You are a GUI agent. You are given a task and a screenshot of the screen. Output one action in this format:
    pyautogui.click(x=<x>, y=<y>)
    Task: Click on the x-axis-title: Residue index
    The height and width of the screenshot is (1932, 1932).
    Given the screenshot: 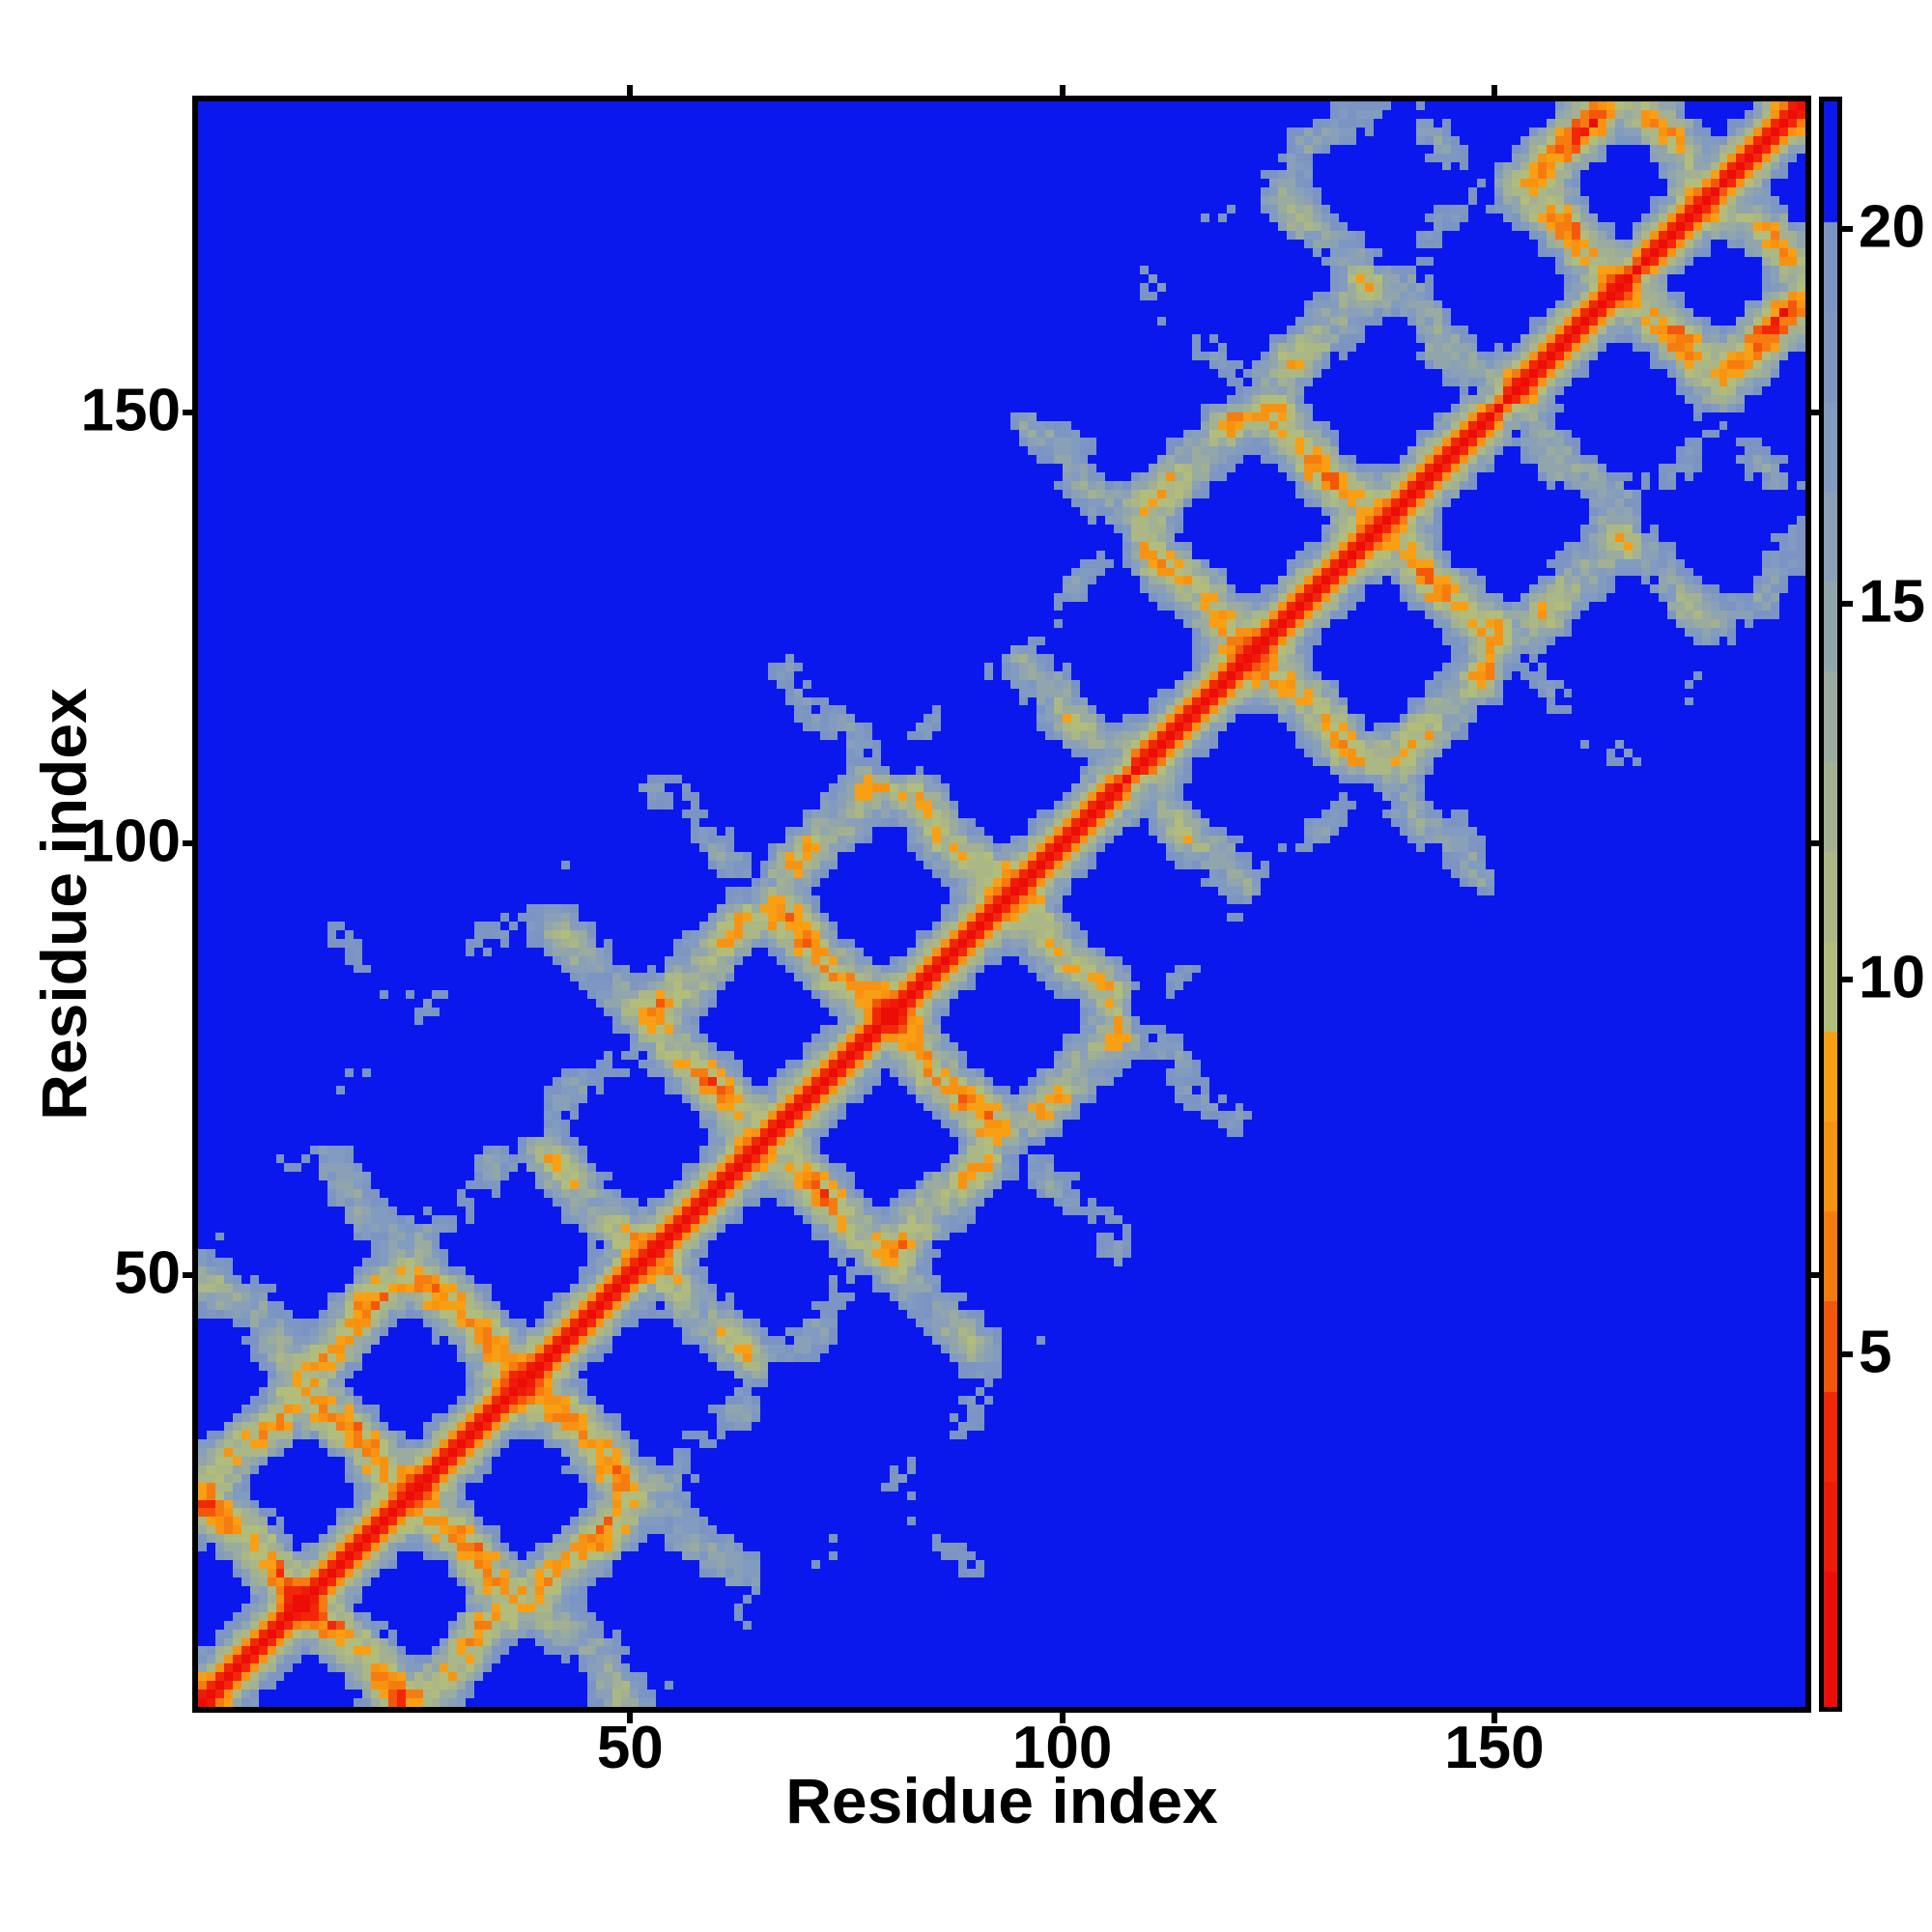 What is the action you would take?
    pyautogui.click(x=1002, y=1800)
    